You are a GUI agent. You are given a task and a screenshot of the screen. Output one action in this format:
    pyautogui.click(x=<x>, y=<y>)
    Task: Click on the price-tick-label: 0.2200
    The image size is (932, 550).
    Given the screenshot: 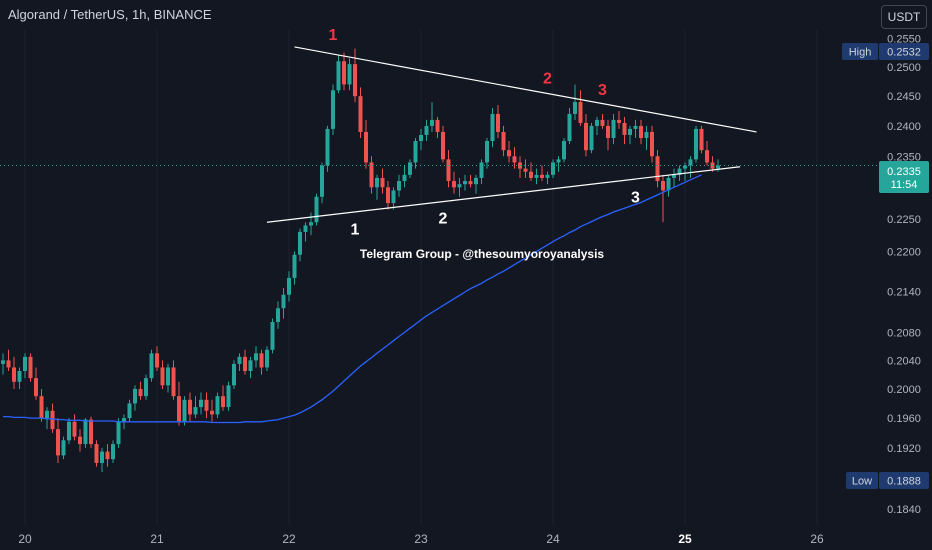 What is the action you would take?
    pyautogui.click(x=904, y=252)
    